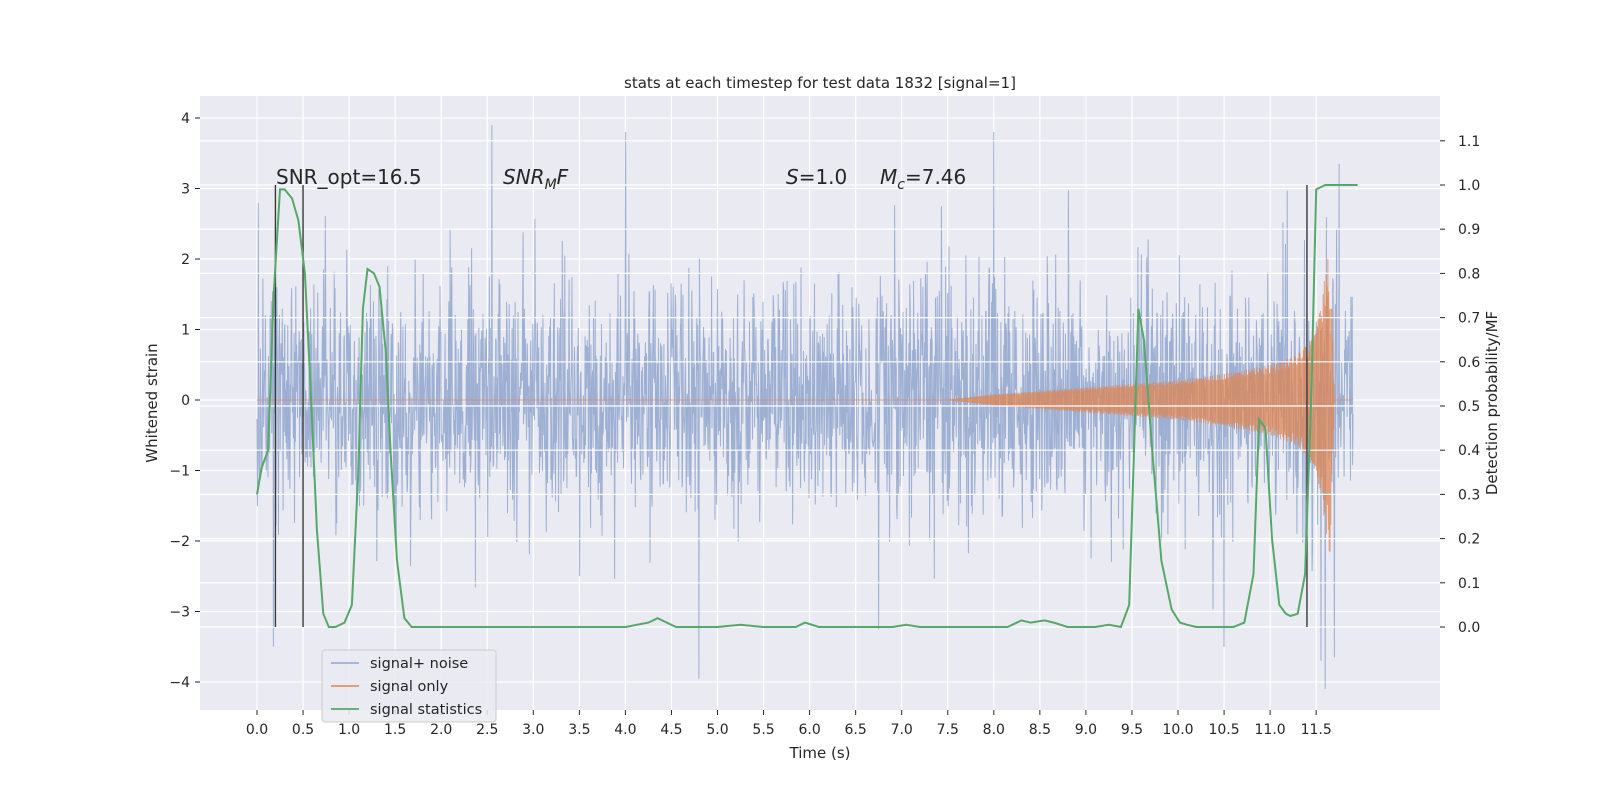 This screenshot has width=1600, height=800. Describe the element at coordinates (426, 710) in the screenshot. I see `legend-label-signal-statistics: signal statistics` at that location.